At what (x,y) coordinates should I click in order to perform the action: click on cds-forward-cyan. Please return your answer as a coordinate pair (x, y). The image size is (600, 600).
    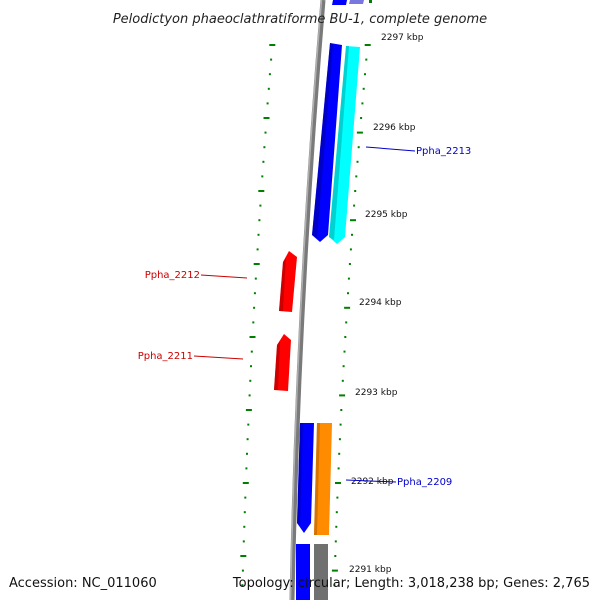
    Looking at the image, I should click on (344, 145).